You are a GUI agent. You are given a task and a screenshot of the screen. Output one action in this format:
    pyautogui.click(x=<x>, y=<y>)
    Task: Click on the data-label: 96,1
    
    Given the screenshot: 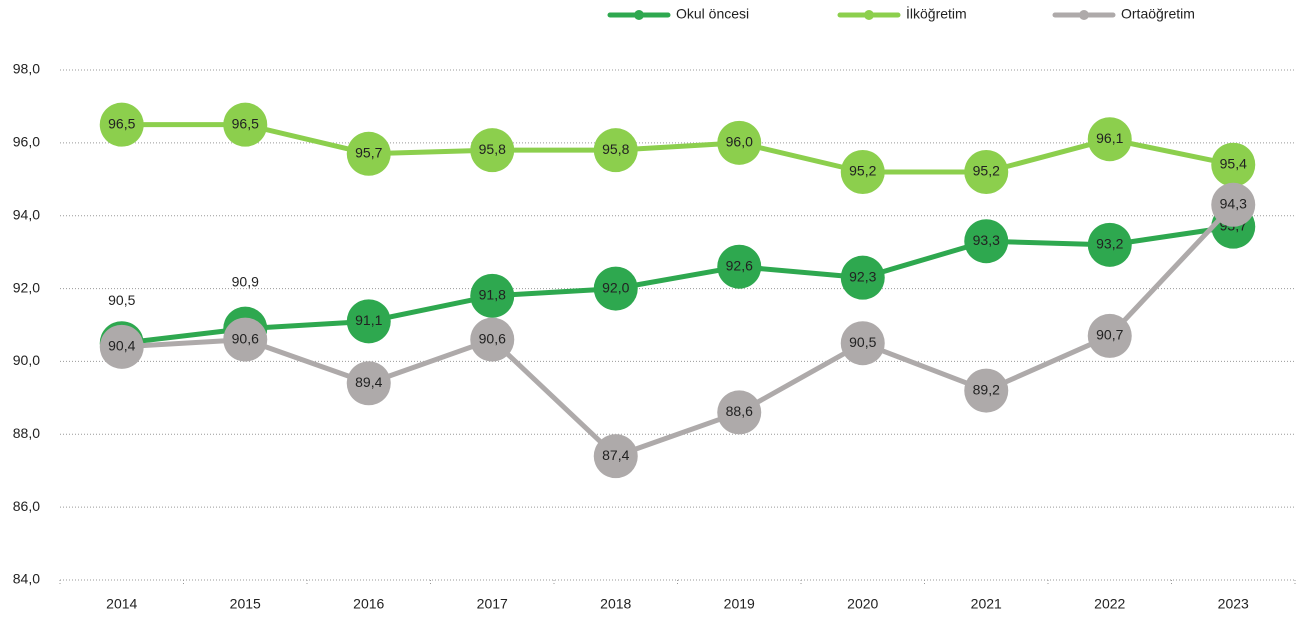 What is the action you would take?
    pyautogui.click(x=1109, y=138)
    